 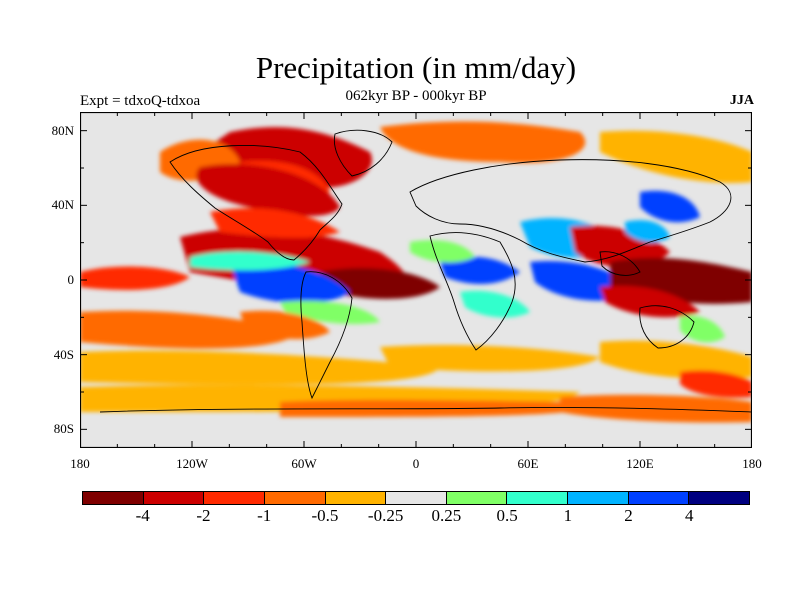 What do you see at coordinates (142, 515) in the screenshot?
I see `colorbar-label: -4` at bounding box center [142, 515].